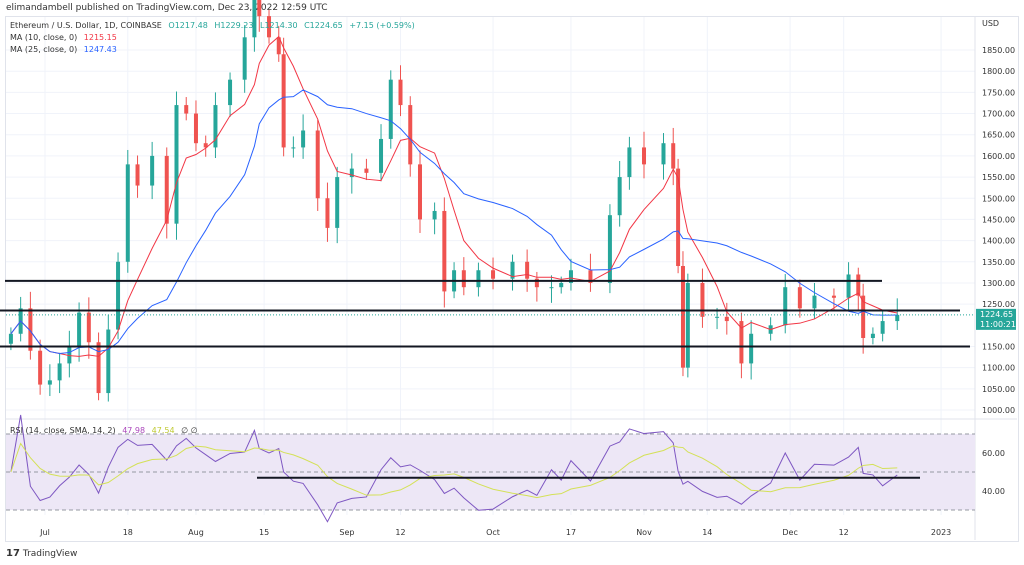  I want to click on price-tick-label: 1700.00, so click(998, 114).